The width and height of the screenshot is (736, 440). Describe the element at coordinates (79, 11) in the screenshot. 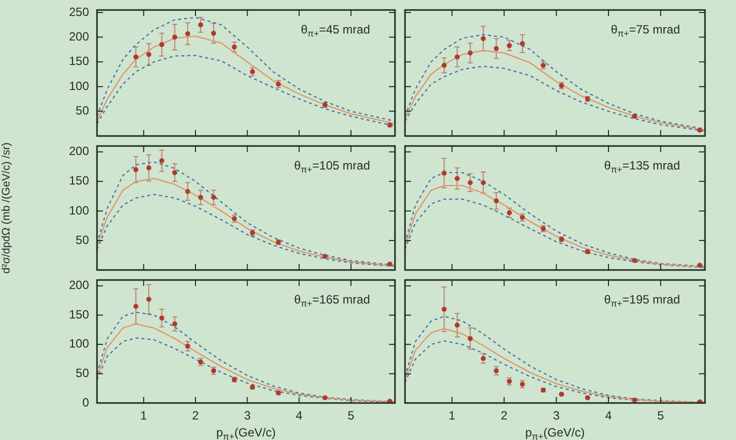

I see `y-tick-label: 250` at that location.